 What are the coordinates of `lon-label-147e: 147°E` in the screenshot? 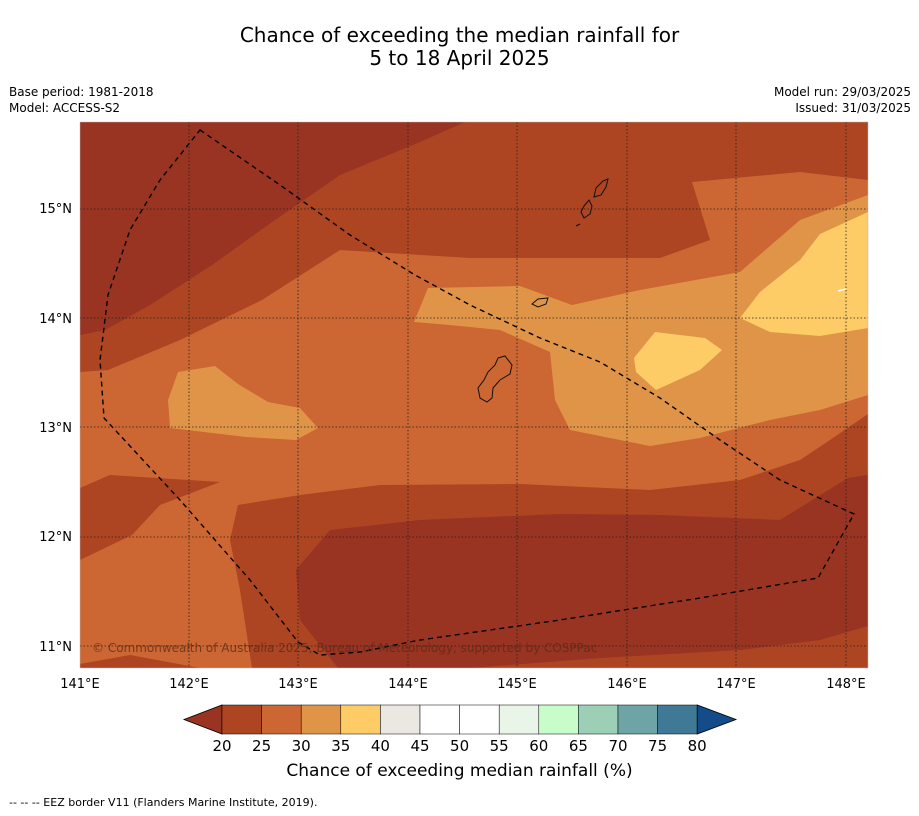 It's located at (736, 684).